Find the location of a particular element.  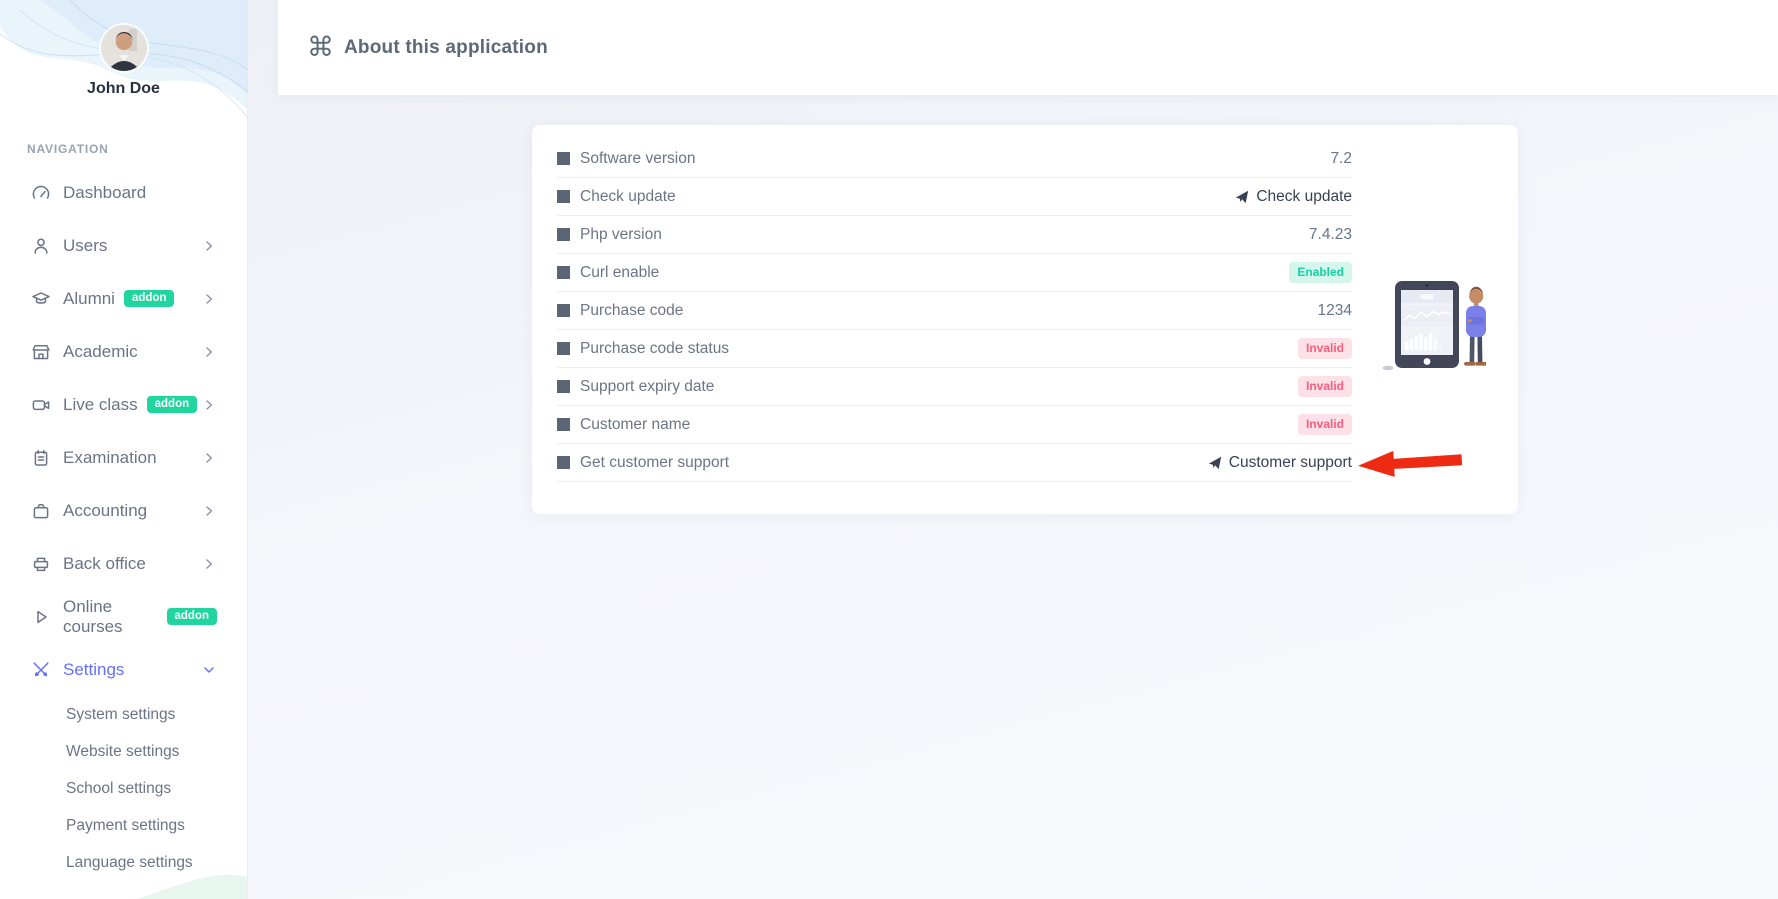

table-row-customer-name: Customer name Invalid is located at coordinates (954, 425).